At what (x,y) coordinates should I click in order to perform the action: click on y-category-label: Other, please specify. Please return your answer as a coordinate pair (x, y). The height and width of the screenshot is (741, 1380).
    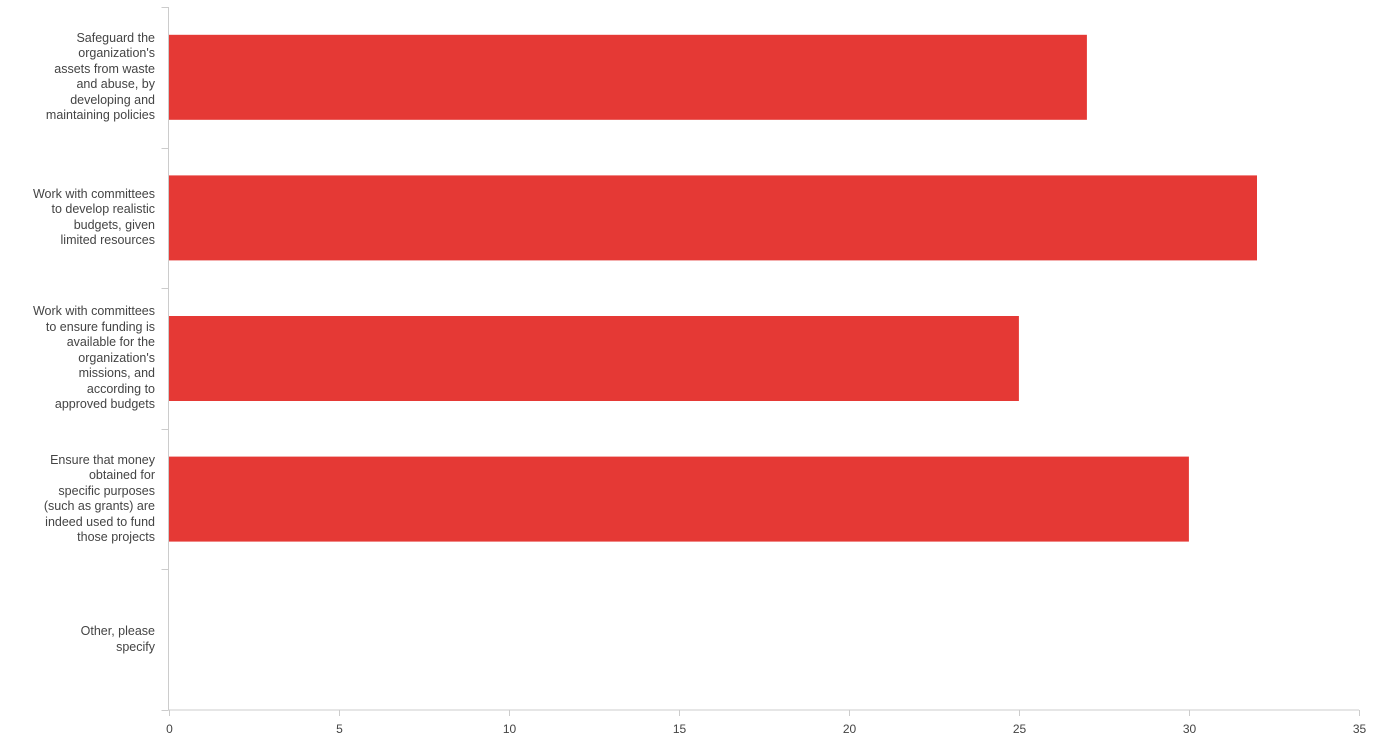
    Looking at the image, I should click on (77, 639).